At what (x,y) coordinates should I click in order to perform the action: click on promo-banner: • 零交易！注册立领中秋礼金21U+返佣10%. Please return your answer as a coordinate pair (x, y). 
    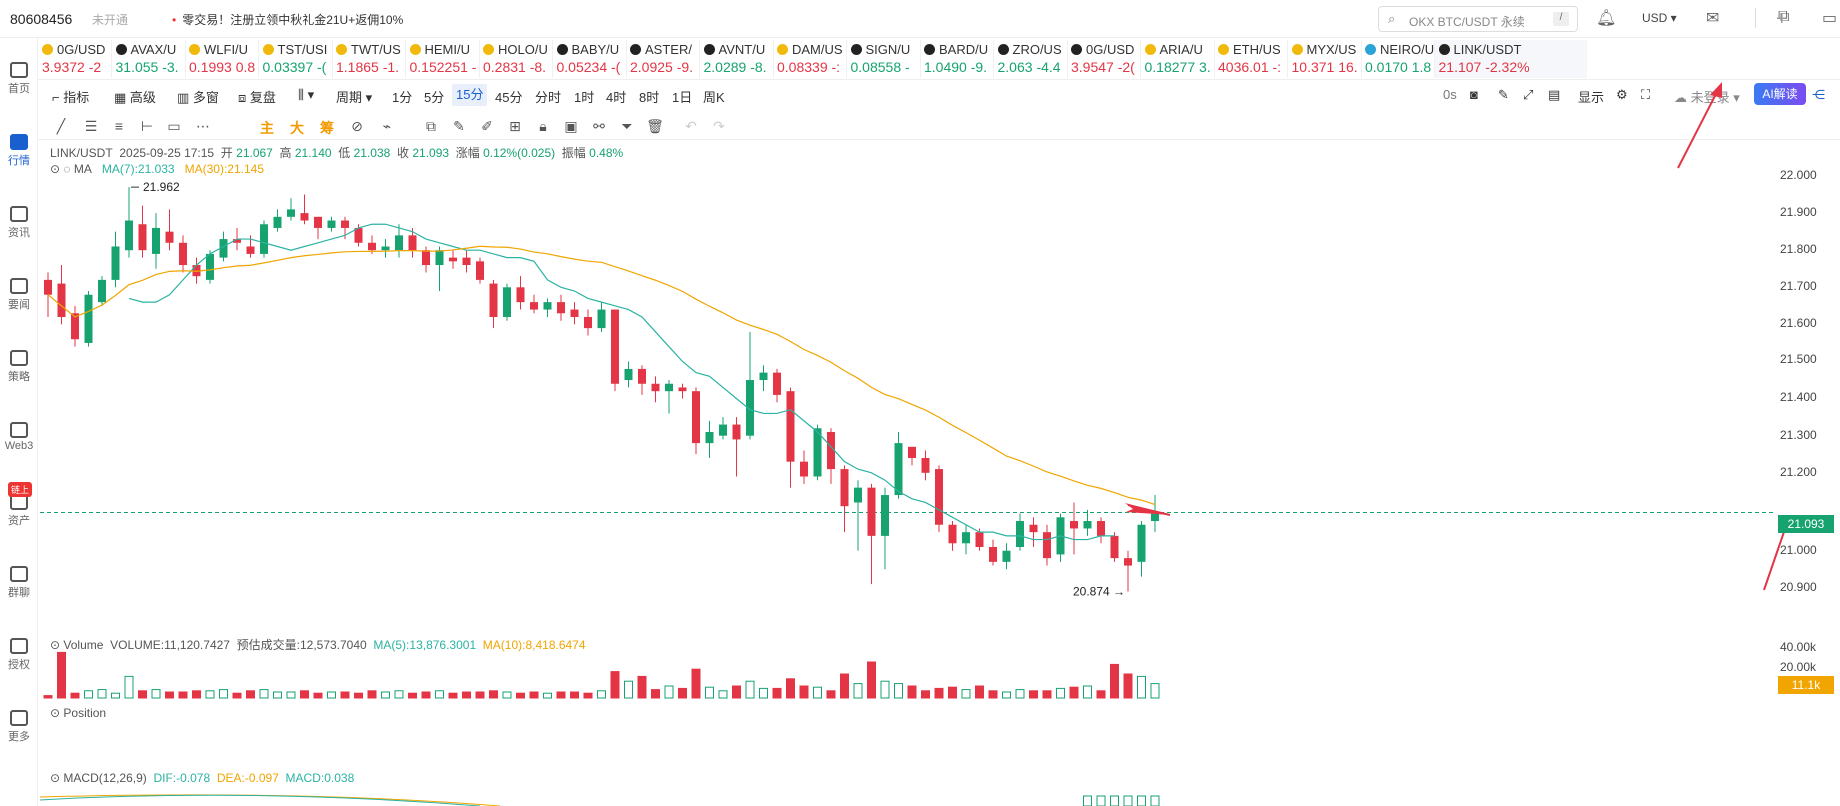
    Looking at the image, I should click on (287, 19).